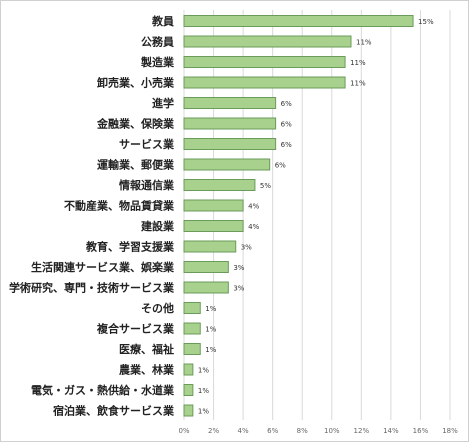 The image size is (469, 445). Describe the element at coordinates (272, 431) in the screenshot. I see `x-tick-label: 6%` at that location.